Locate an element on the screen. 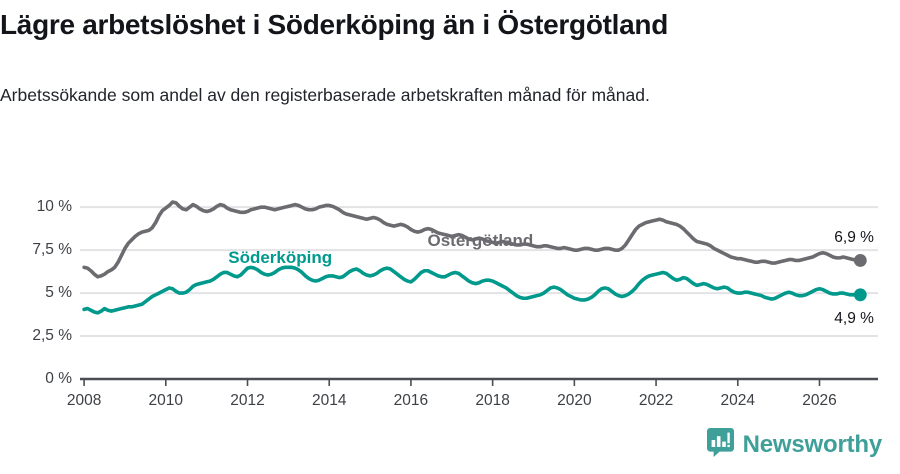 The height and width of the screenshot is (474, 900). y-tick-label: 10 % is located at coordinates (54, 207).